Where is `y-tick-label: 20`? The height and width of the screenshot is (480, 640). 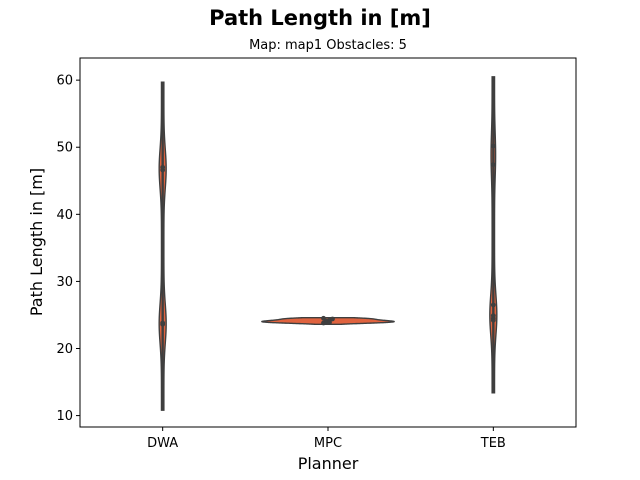
y-tick-label: 20 is located at coordinates (64, 349).